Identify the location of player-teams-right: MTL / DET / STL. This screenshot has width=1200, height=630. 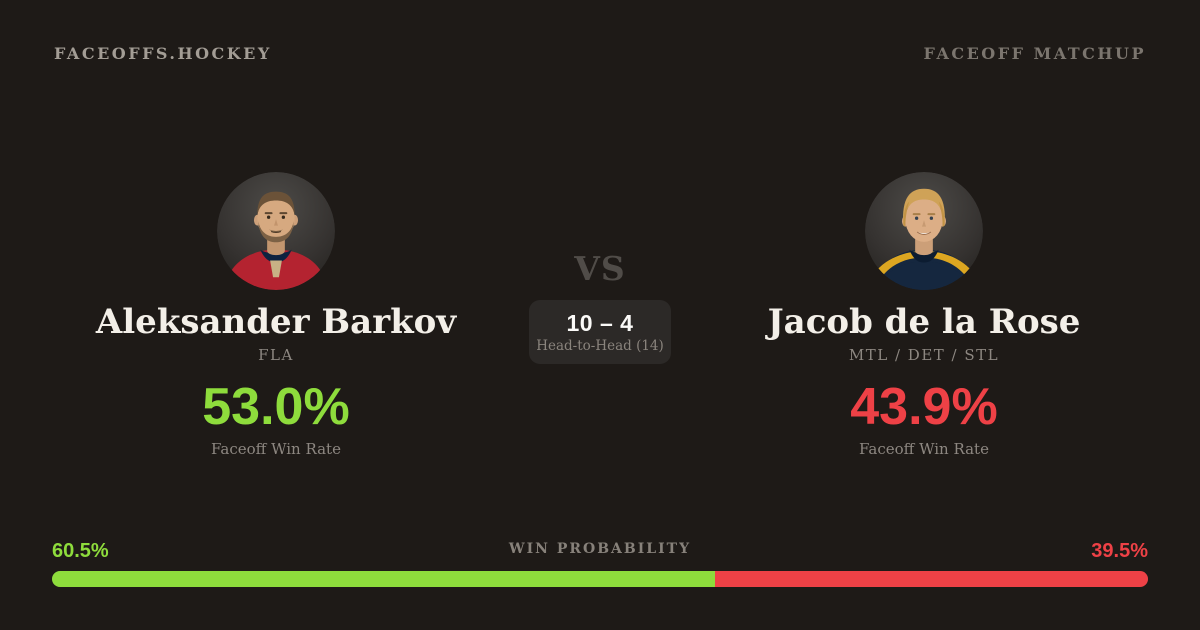
(924, 355).